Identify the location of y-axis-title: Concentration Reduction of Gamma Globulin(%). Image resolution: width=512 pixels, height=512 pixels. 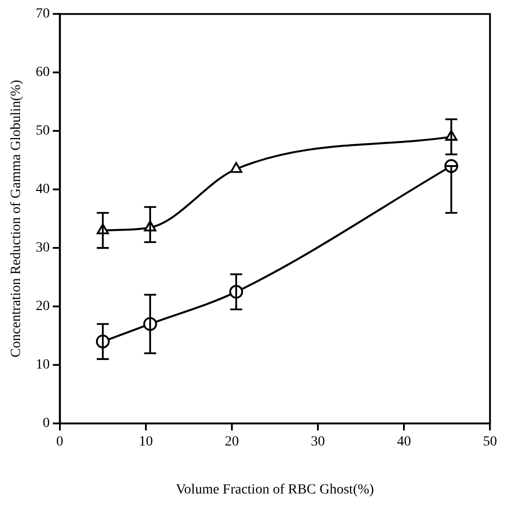
(16, 219).